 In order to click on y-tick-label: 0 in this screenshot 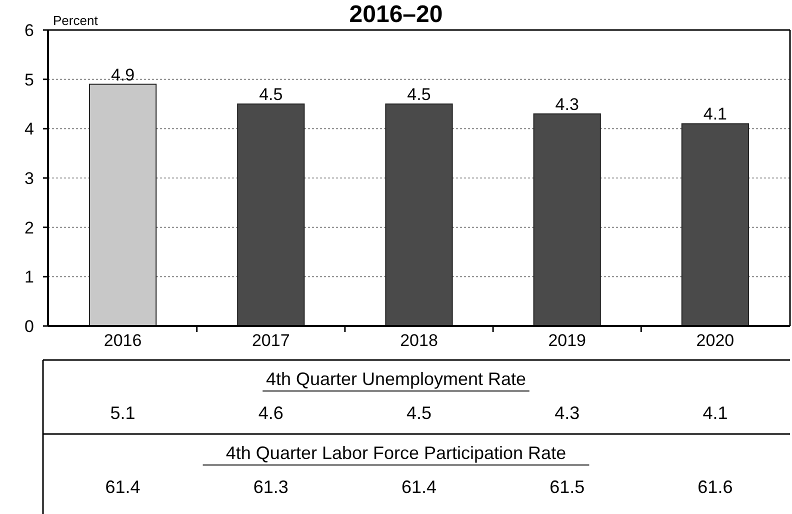, I will do `click(29, 326)`.